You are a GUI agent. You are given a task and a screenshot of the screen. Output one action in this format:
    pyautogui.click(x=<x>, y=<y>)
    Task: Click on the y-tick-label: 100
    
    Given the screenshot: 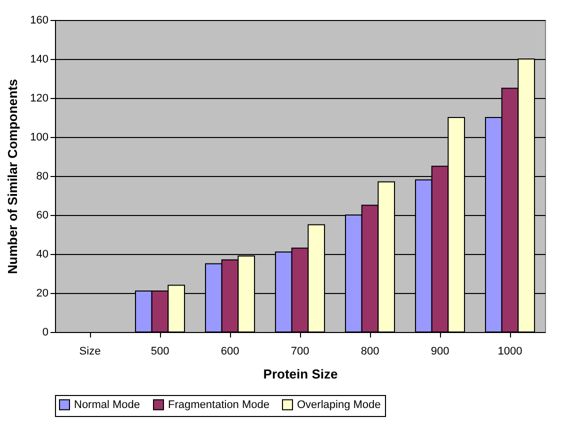 What is the action you would take?
    pyautogui.click(x=39, y=138)
    